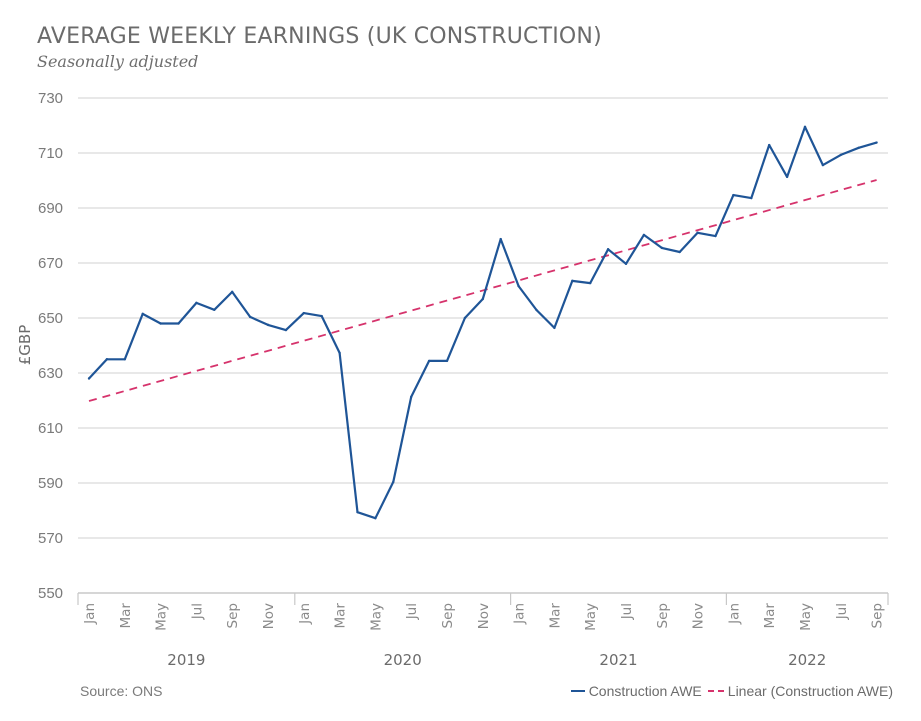 The height and width of the screenshot is (721, 921). I want to click on source-note: Source: ONS, so click(121, 691).